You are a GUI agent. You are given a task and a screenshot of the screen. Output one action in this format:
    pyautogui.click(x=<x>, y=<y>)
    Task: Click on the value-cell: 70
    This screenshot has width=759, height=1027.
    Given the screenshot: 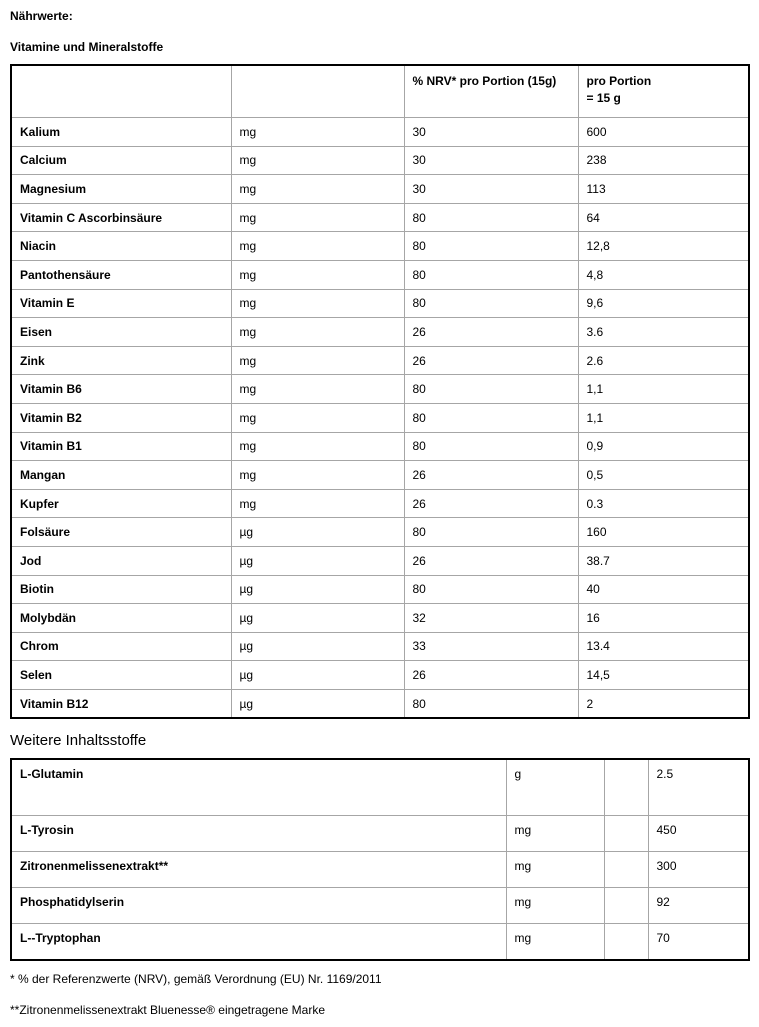 What is the action you would take?
    pyautogui.click(x=698, y=942)
    